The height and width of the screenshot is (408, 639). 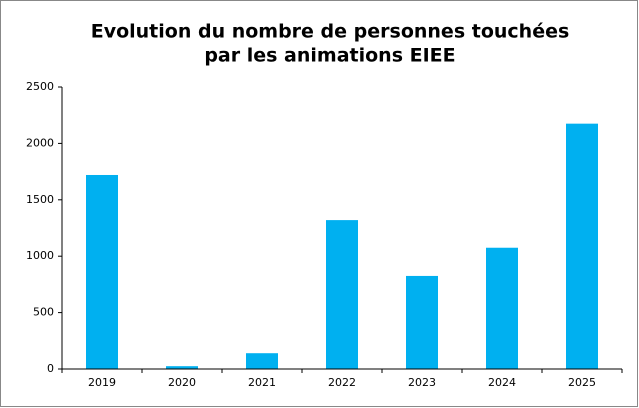 I want to click on y-tick-label: 0, so click(x=50, y=368).